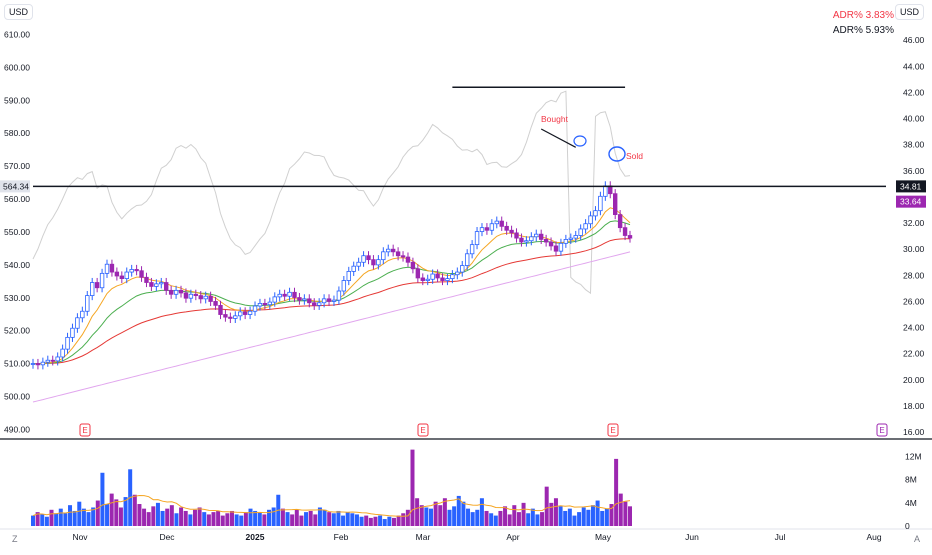 This screenshot has width=932, height=555. I want to click on auto-scale-button: A, so click(917, 539).